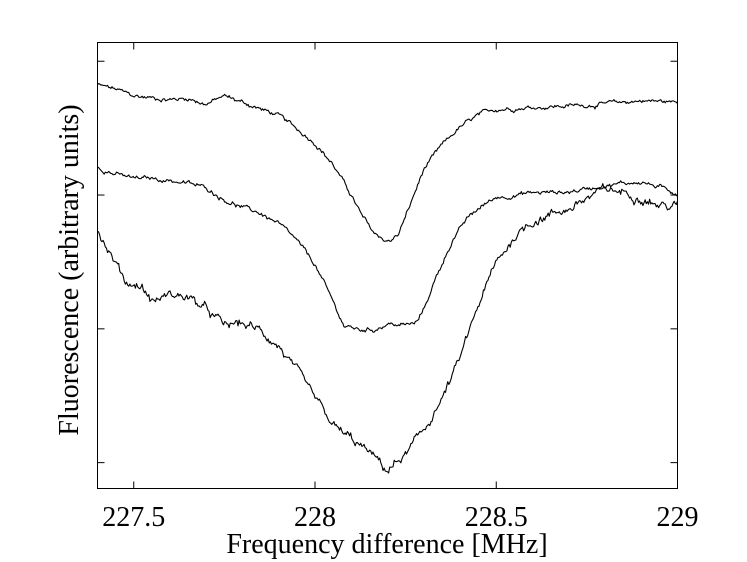 The width and height of the screenshot is (747, 562). Describe the element at coordinates (496, 517) in the screenshot. I see `x-tick-label: 228.5` at that location.